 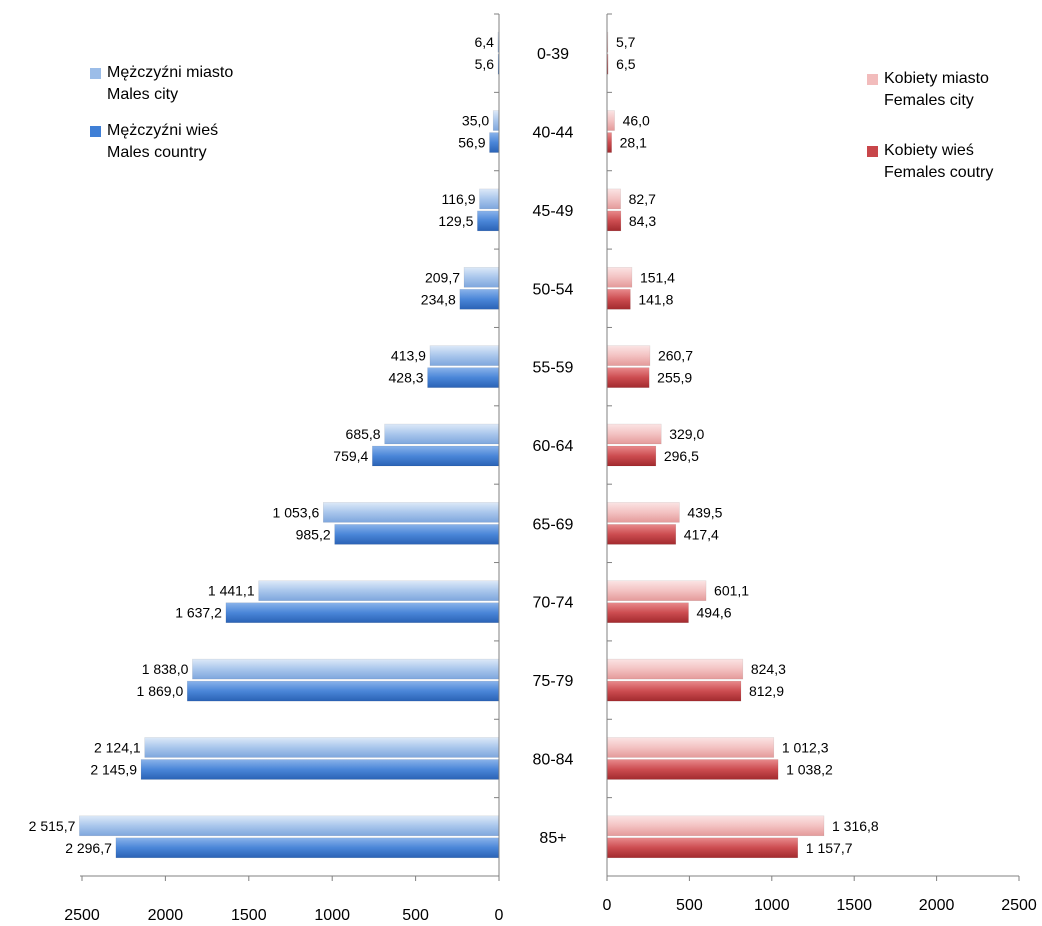 I want to click on female-city-value-label: 260,7, so click(x=675, y=356).